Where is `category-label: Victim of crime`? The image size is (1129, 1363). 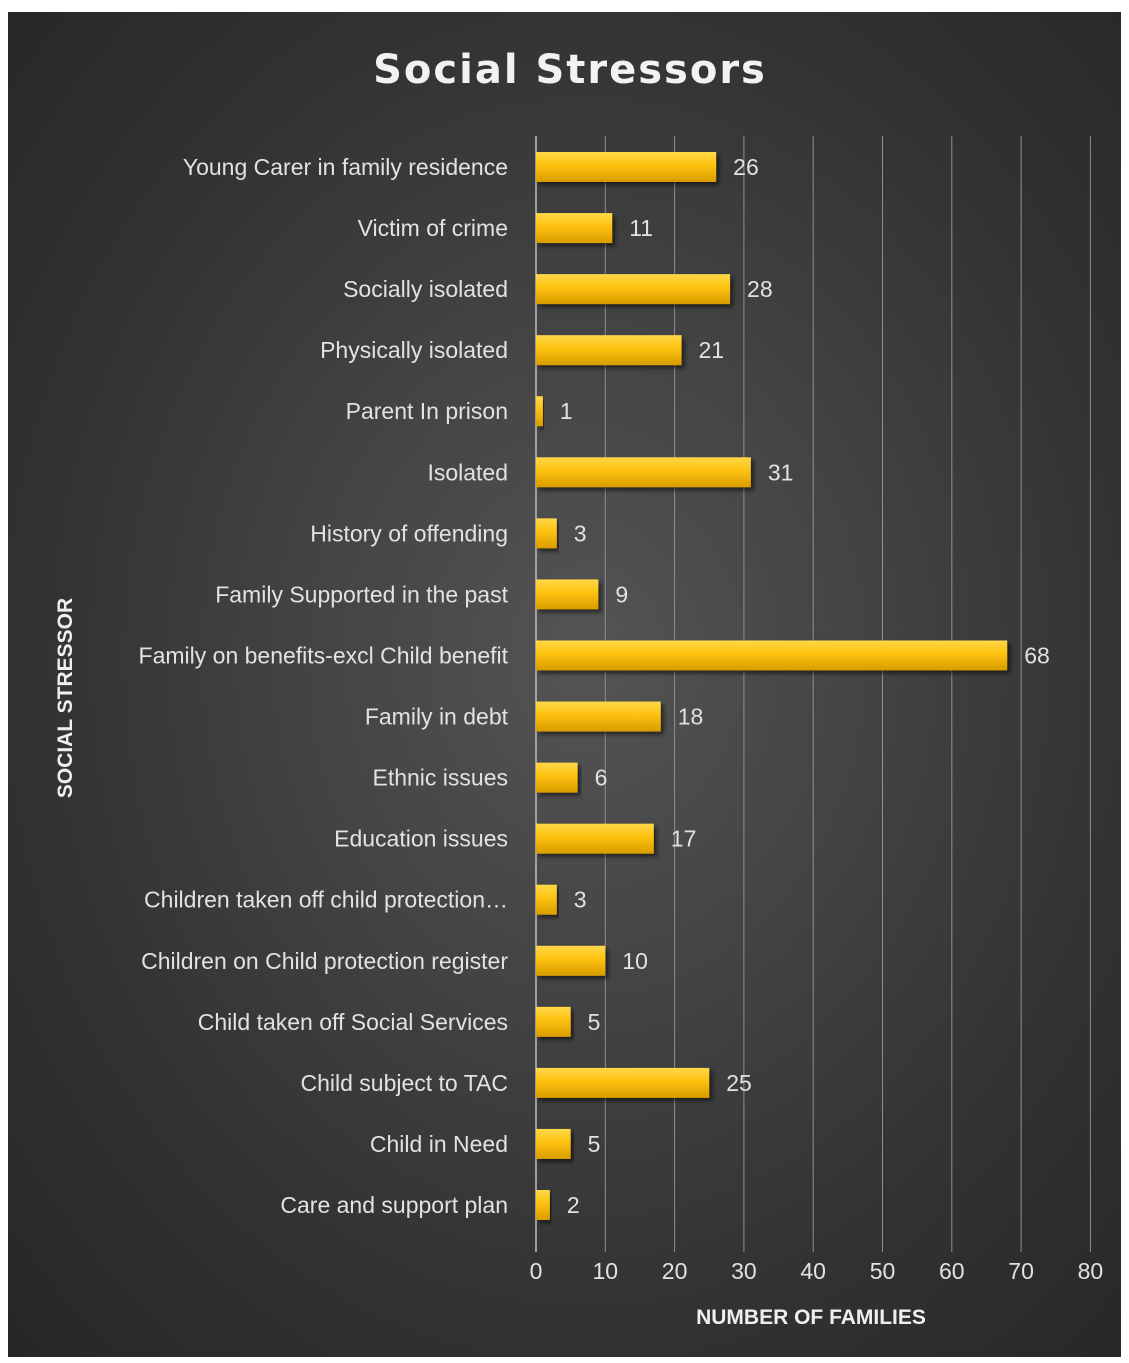 category-label: Victim of crime is located at coordinates (433, 228).